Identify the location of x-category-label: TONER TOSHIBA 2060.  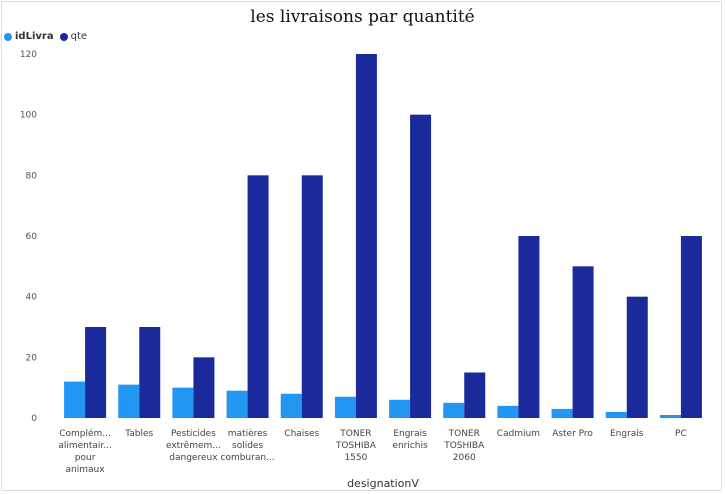
(464, 446).